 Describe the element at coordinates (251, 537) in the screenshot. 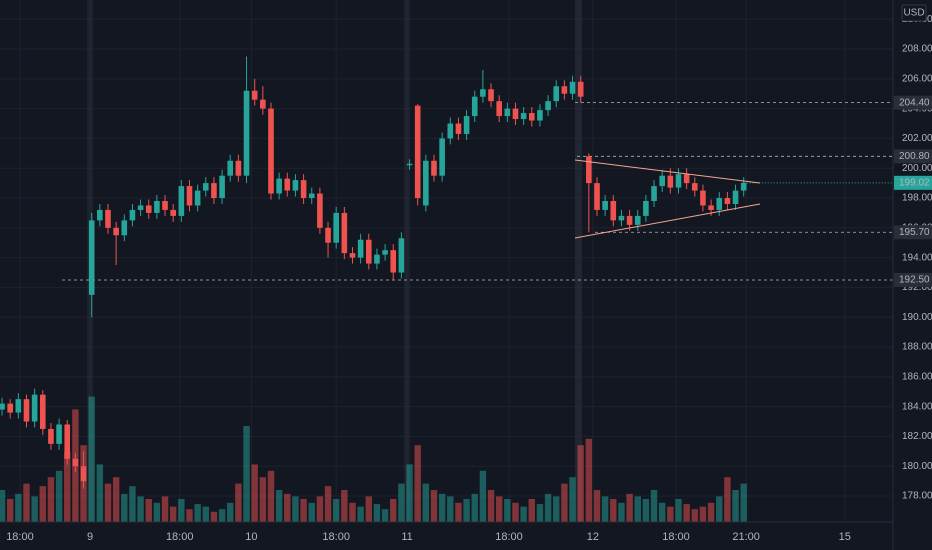

I see `x-tick-label: 10` at that location.